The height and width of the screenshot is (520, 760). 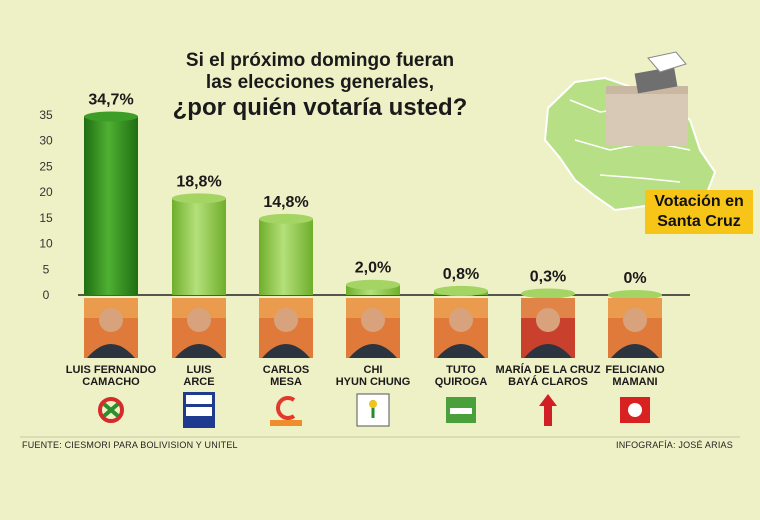 What do you see at coordinates (461, 382) in the screenshot?
I see `candidate-name-line: QUIROGA` at bounding box center [461, 382].